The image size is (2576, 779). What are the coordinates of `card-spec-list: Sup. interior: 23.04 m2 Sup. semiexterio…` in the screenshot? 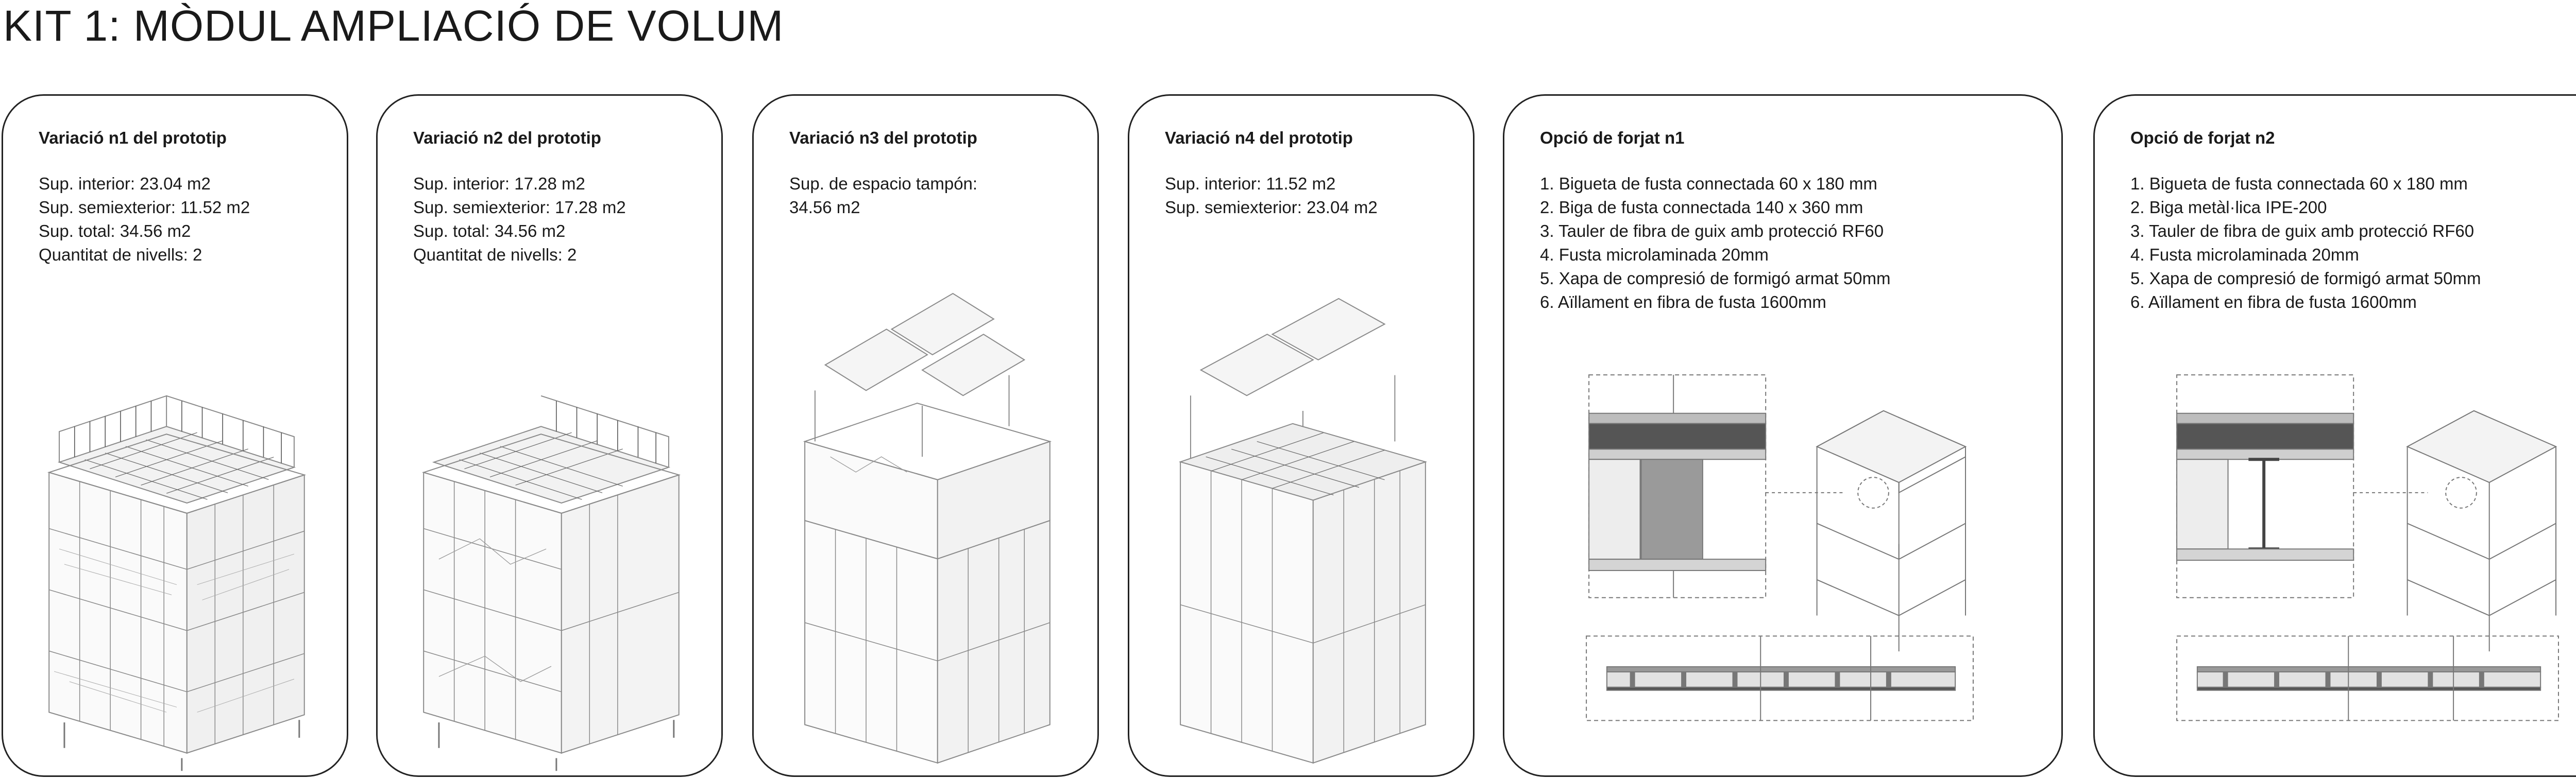 It's located at (144, 220).